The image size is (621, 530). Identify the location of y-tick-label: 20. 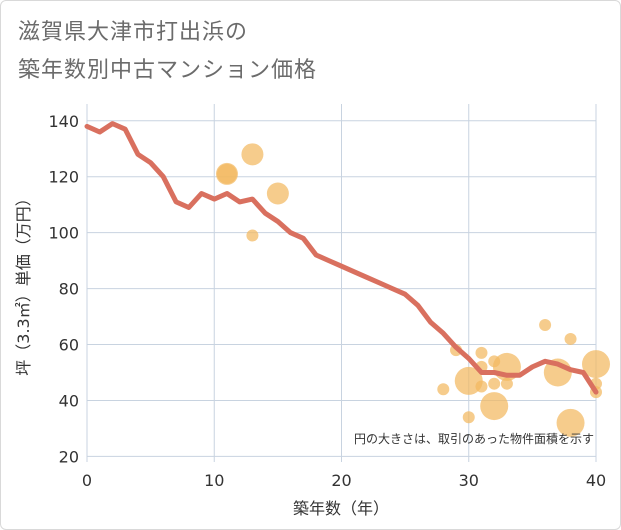
(69, 456).